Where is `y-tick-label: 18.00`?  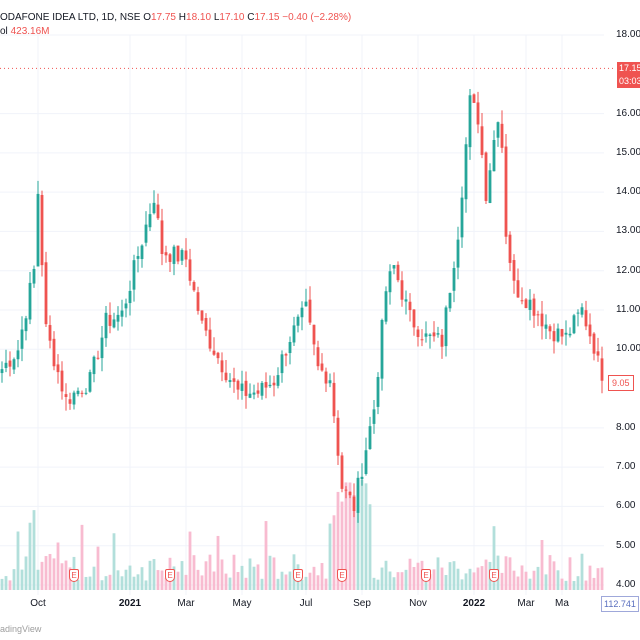 y-tick-label: 18.00 is located at coordinates (628, 34).